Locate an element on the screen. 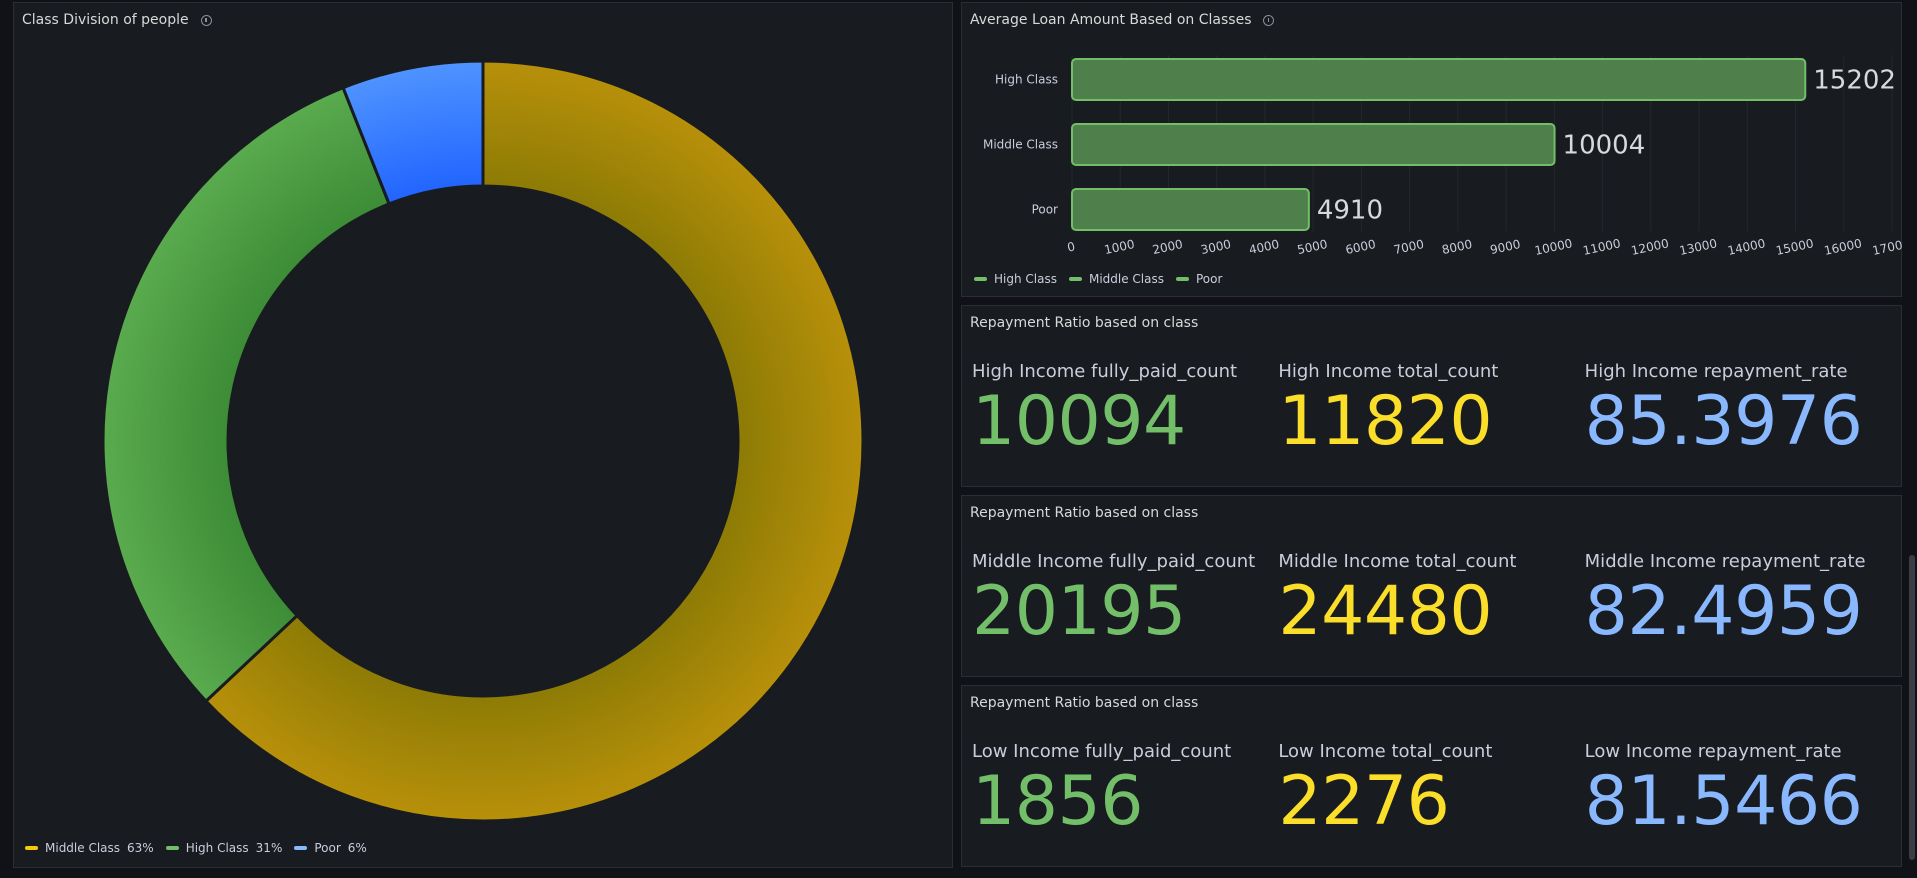  x-tick-label: 14000 is located at coordinates (1746, 247).